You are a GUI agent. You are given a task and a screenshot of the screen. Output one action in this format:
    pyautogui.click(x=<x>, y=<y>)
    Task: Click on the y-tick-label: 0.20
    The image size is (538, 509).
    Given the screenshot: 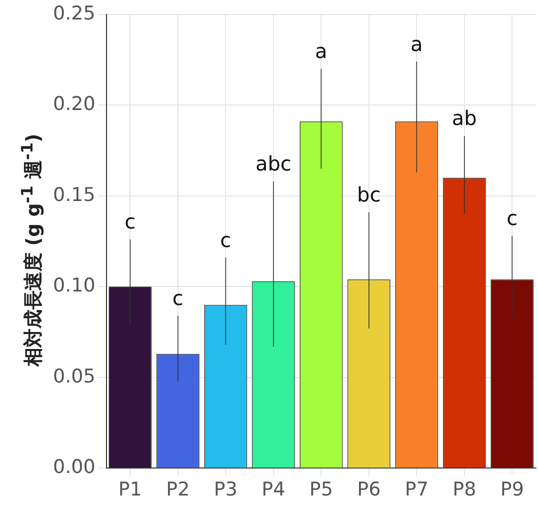 What is the action you would take?
    pyautogui.click(x=74, y=104)
    